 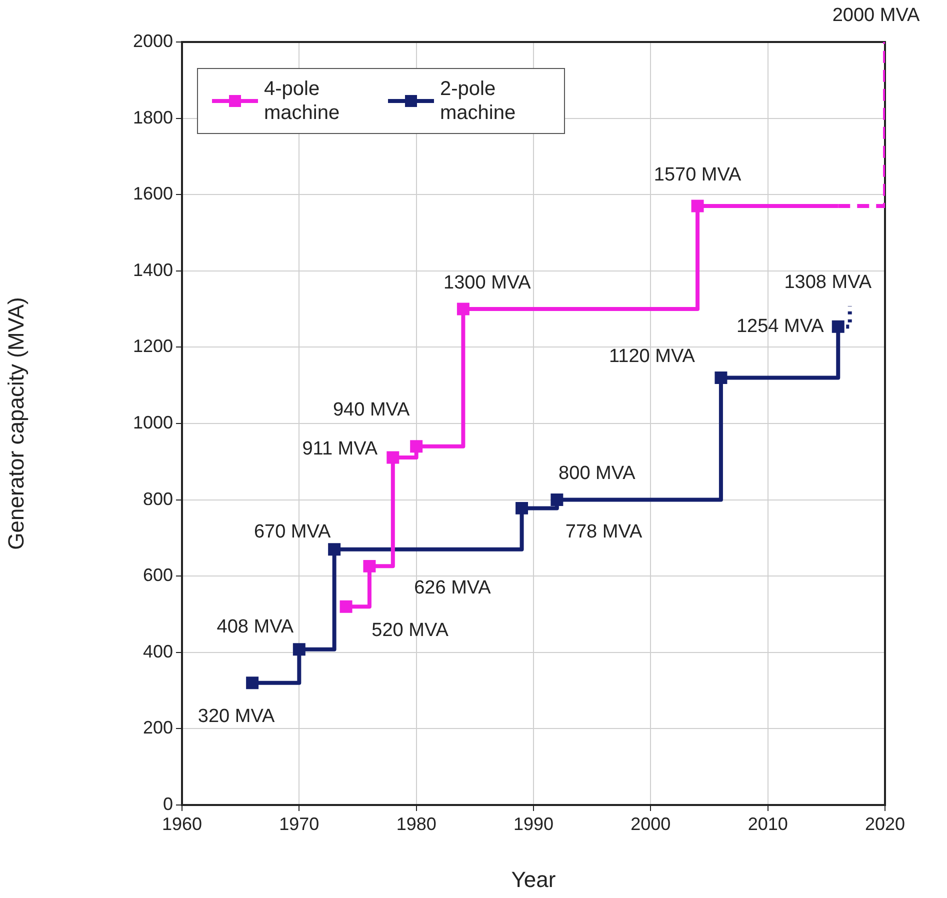 I want to click on y-tick-label: 0, so click(x=167, y=804).